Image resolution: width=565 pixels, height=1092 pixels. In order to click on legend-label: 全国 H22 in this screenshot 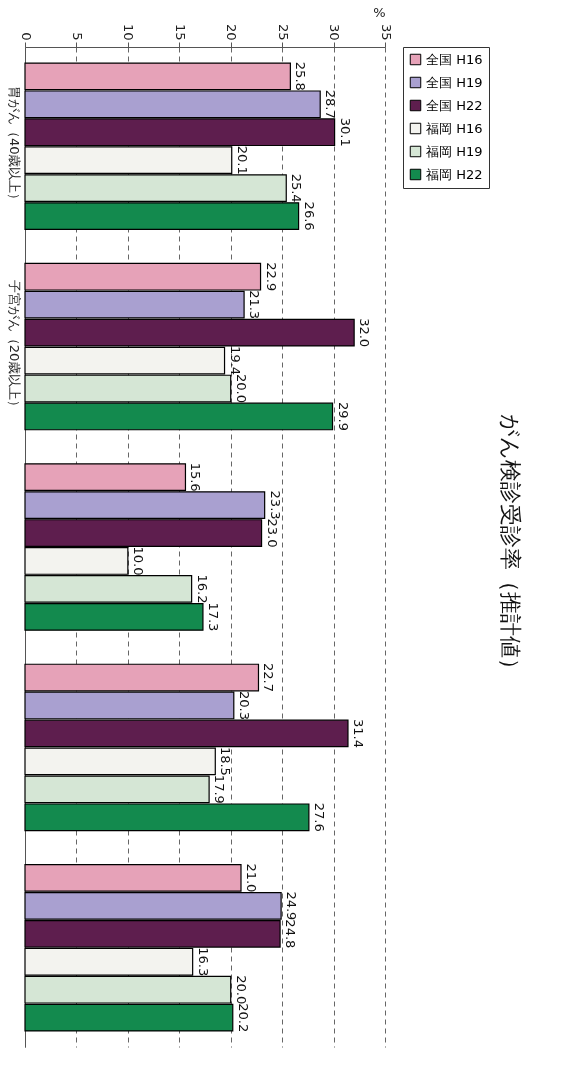, I will do `click(454, 105)`.